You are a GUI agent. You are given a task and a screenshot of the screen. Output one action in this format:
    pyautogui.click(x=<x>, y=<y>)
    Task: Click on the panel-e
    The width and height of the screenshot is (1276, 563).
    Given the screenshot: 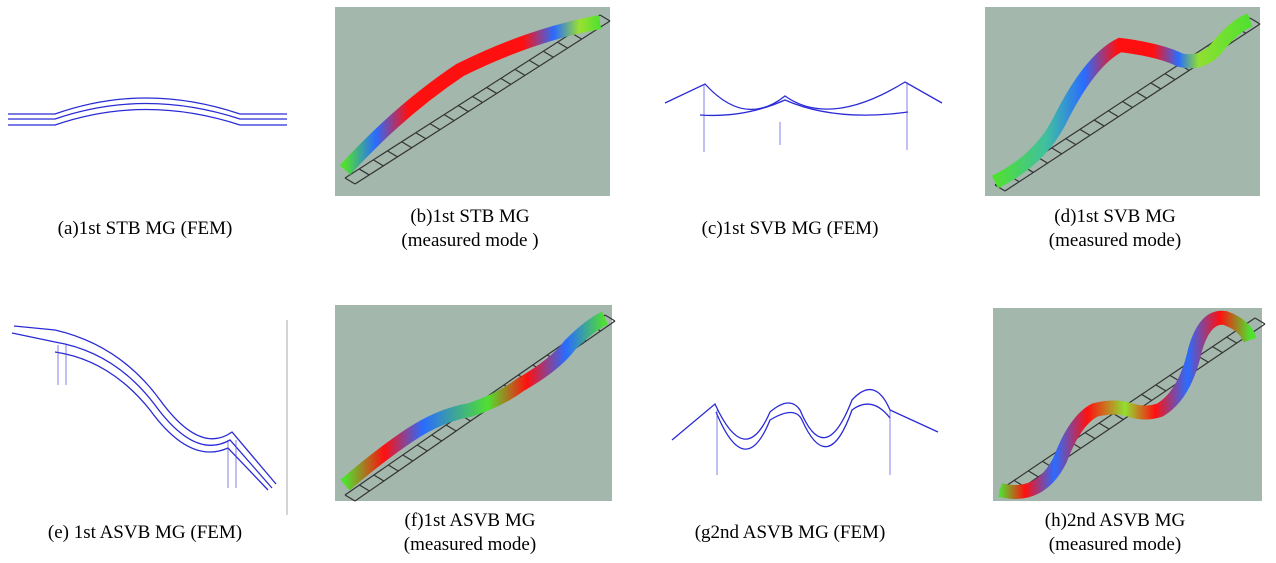 What is the action you would take?
    pyautogui.click(x=149, y=417)
    